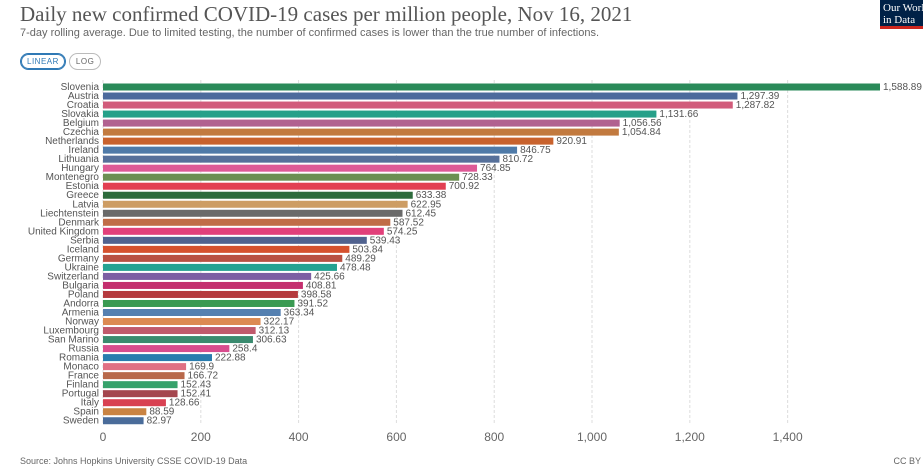 This screenshot has height=468, width=923. What do you see at coordinates (495, 168) in the screenshot?
I see `value-label: 764.85` at bounding box center [495, 168].